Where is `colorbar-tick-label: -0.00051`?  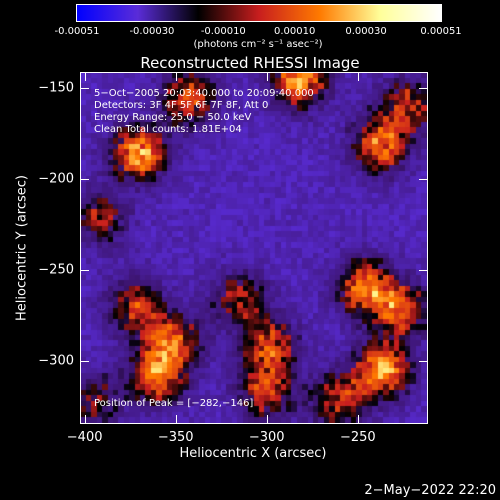 colorbar-tick-label: -0.00051 is located at coordinates (77, 31).